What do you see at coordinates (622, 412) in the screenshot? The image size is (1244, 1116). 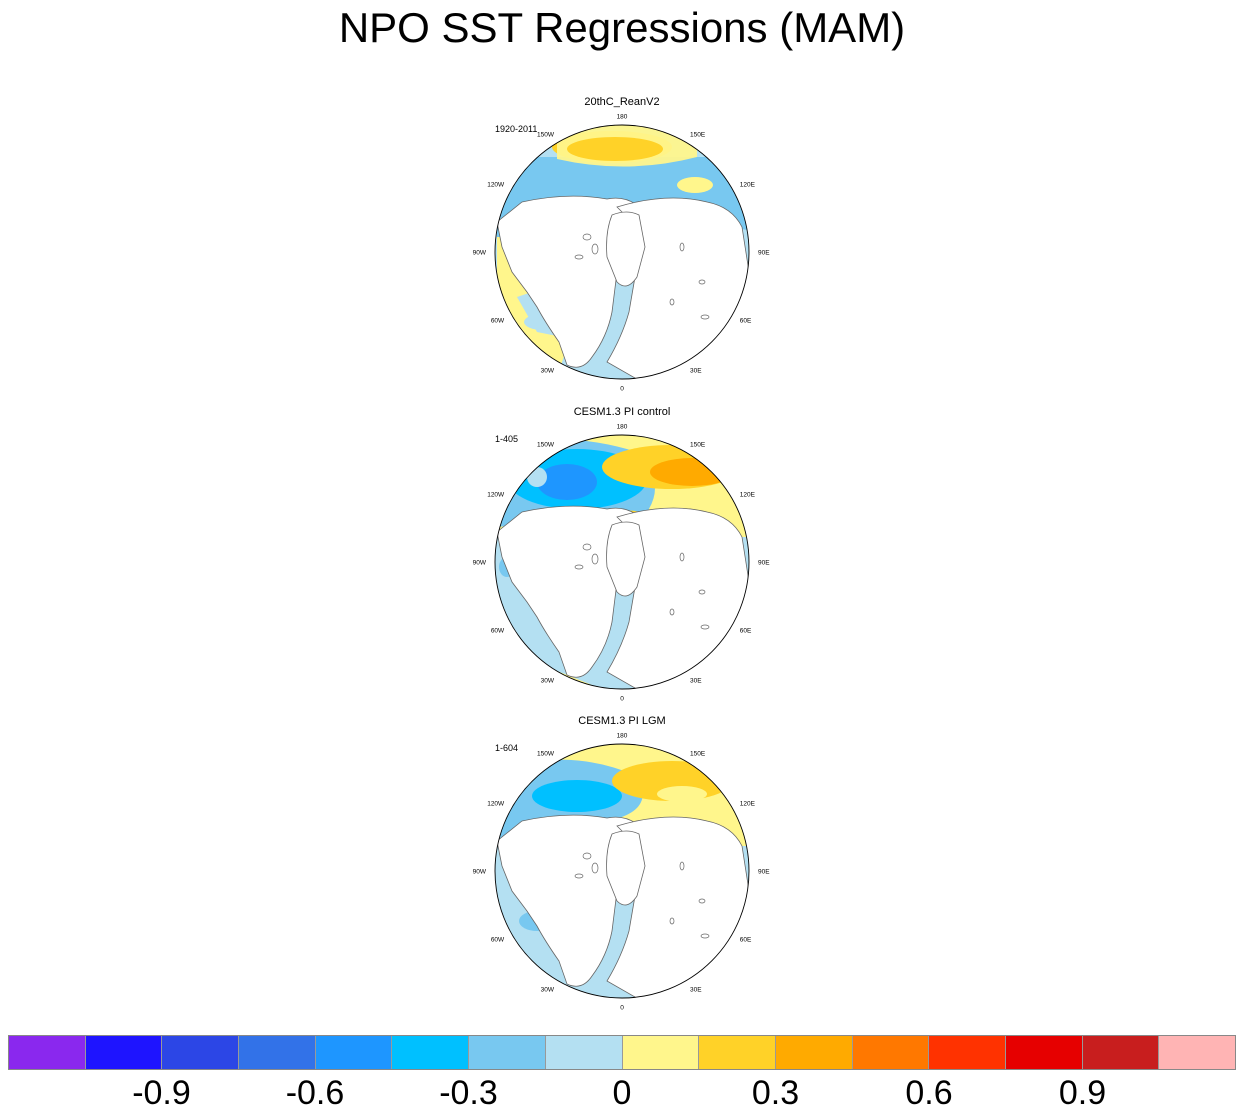 I see `panel-2-title: CESM1.3 PI control` at bounding box center [622, 412].